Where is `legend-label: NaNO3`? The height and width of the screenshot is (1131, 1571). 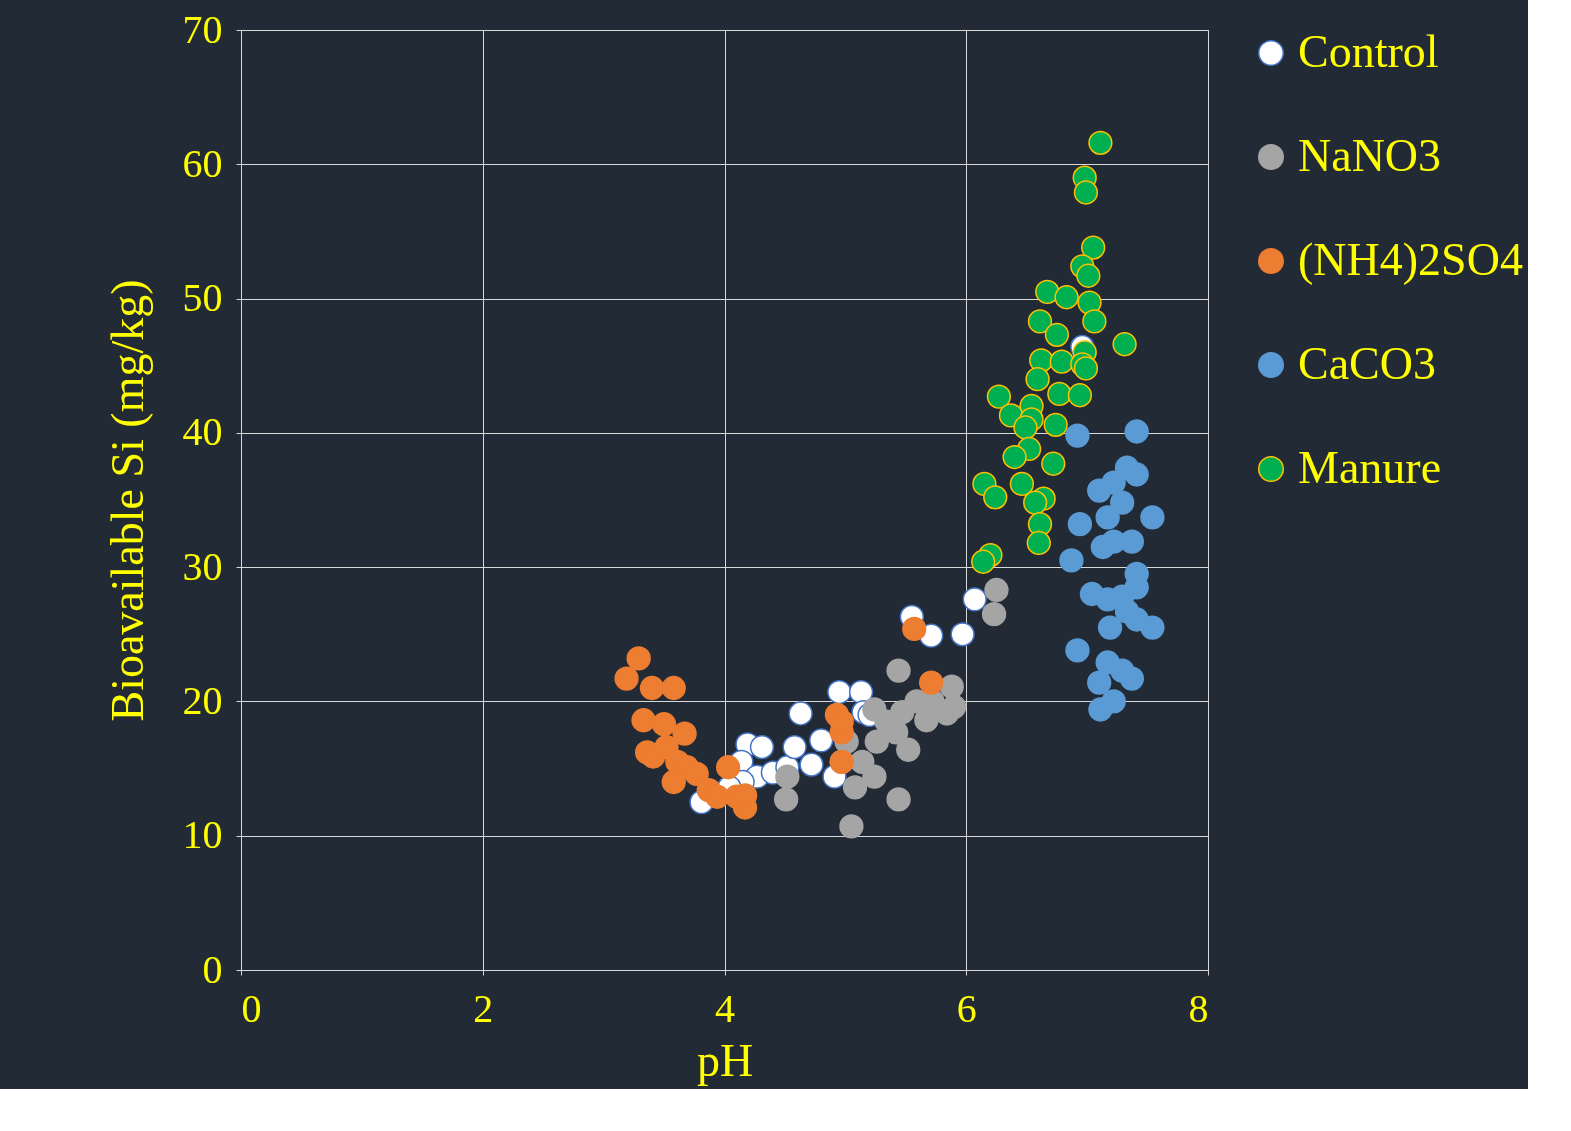 legend-label: NaNO3 is located at coordinates (1370, 155).